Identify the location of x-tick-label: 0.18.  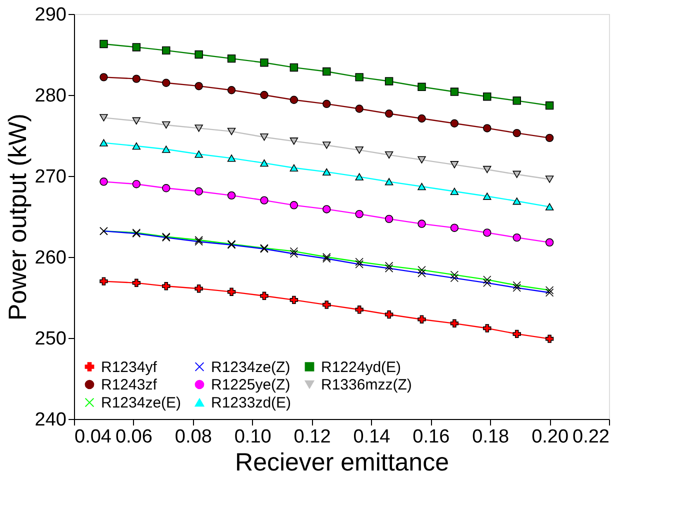
(491, 437).